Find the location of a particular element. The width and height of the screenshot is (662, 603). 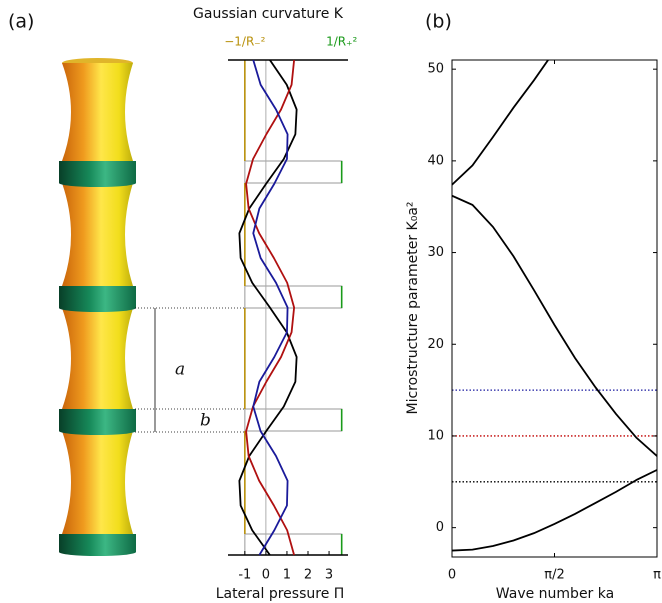

guide-lines is located at coordinates (190, 370).